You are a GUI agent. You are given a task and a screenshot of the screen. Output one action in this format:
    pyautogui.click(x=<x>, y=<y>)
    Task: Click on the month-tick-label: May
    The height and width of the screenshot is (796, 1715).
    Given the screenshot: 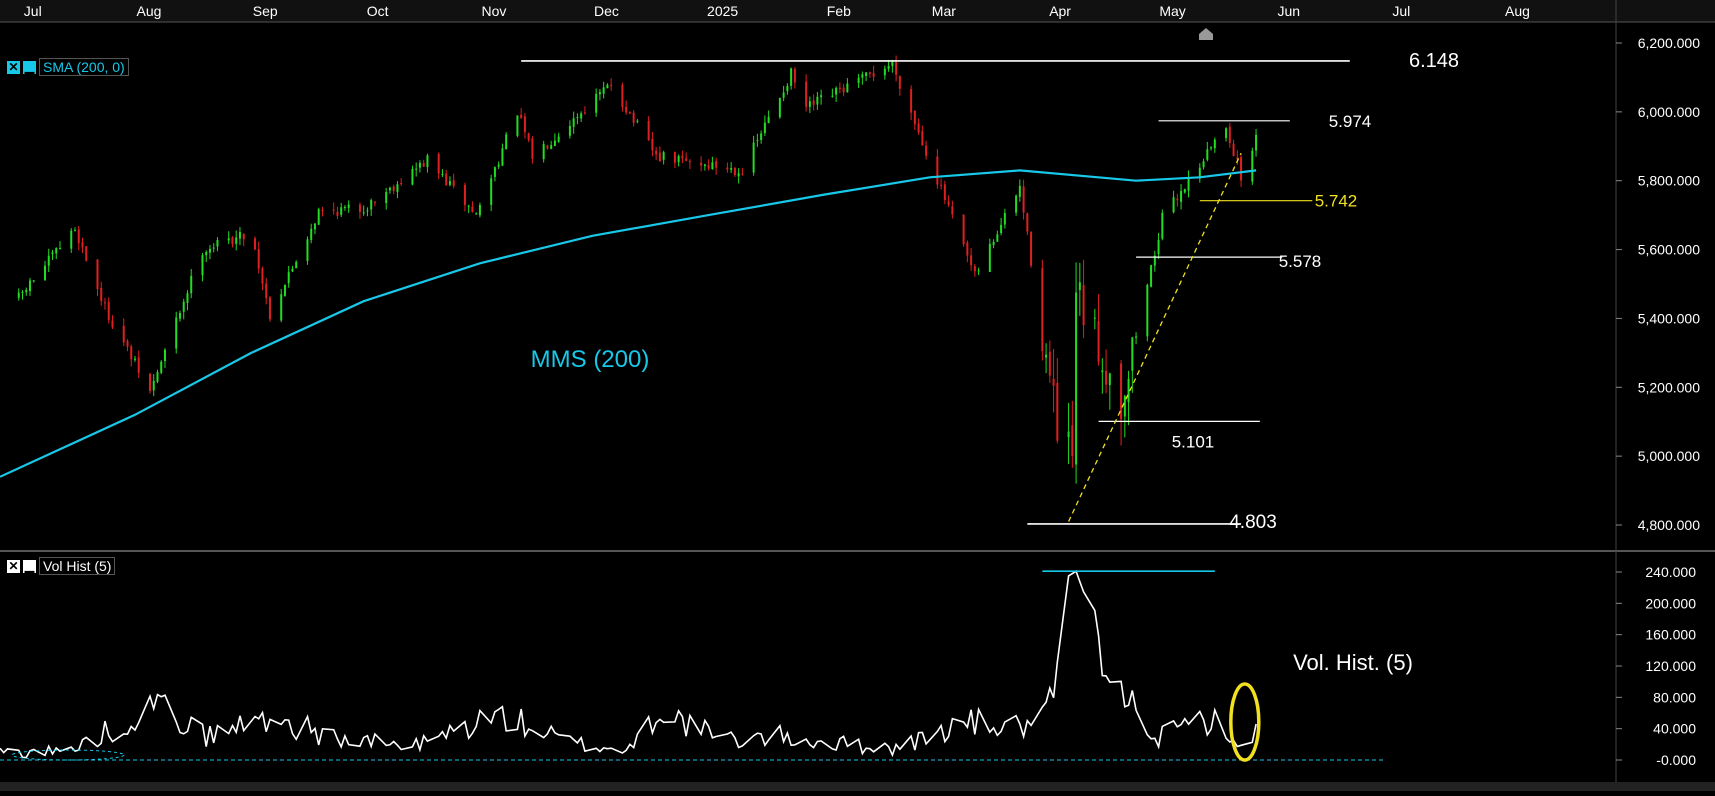 What is the action you would take?
    pyautogui.click(x=1172, y=11)
    